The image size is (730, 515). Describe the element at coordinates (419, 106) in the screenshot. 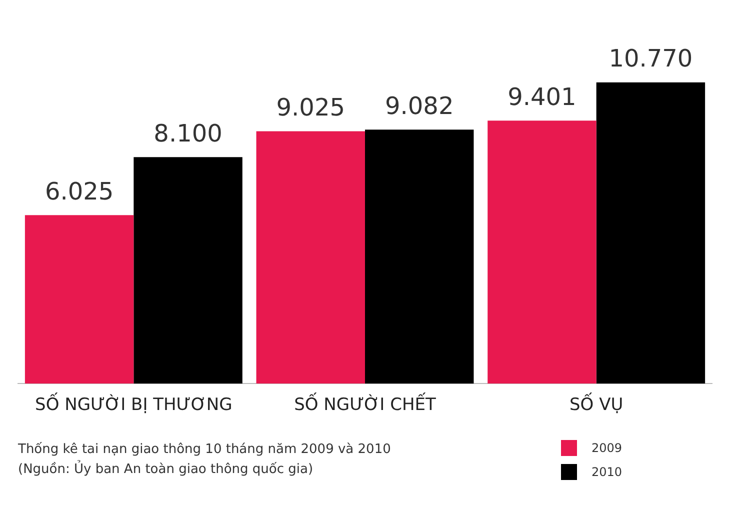

I see `data-label: 9.082` at that location.